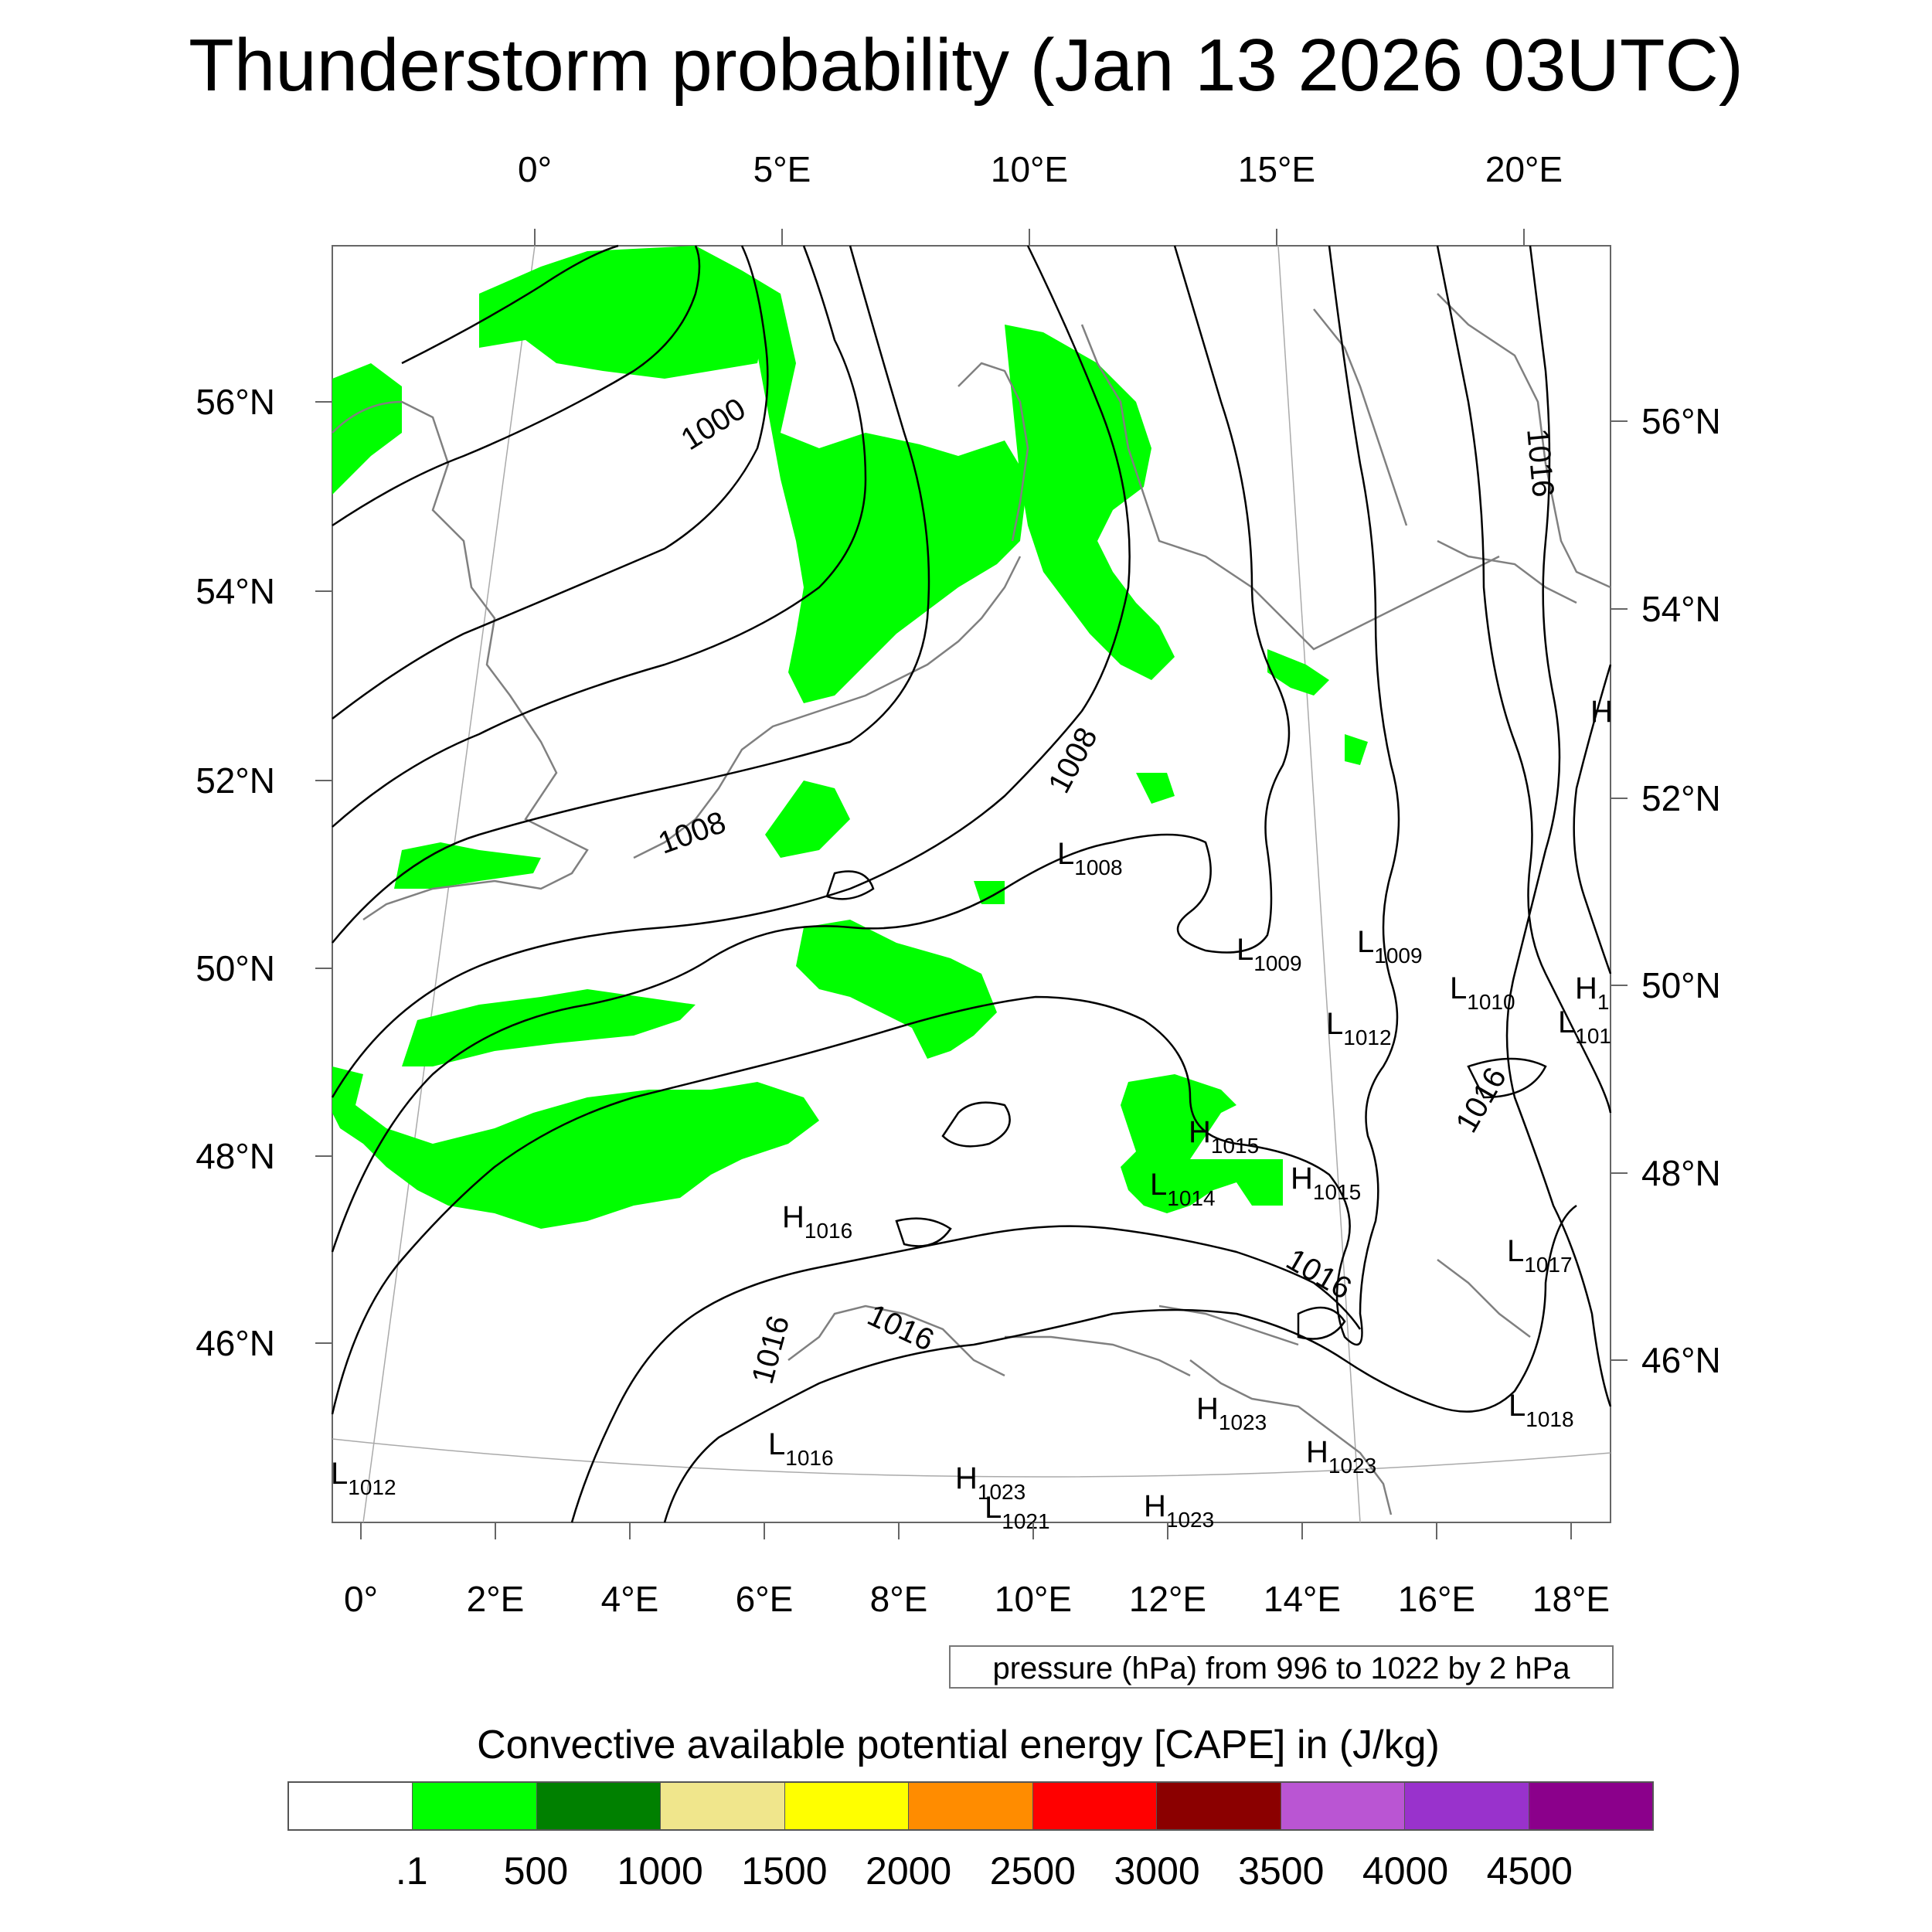 The width and height of the screenshot is (1932, 1932). What do you see at coordinates (899, 1599) in the screenshot?
I see `lon-label: 8°E` at bounding box center [899, 1599].